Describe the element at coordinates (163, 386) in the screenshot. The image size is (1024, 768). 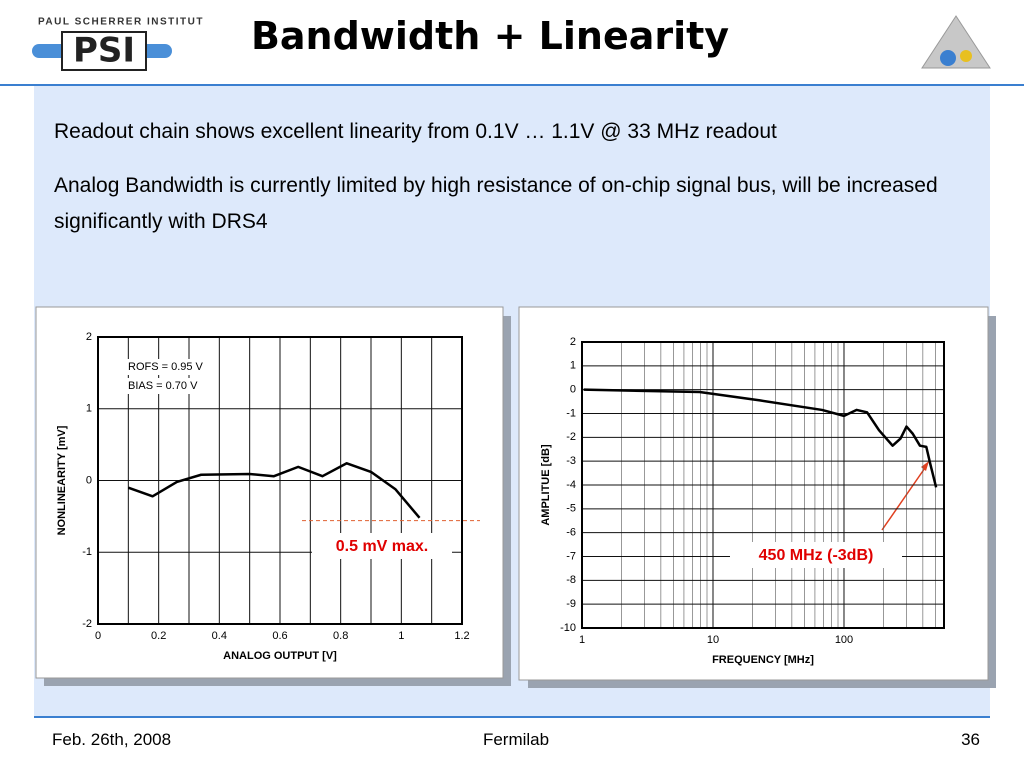
I see `annotation: BIAS = 0.70 V` at that location.